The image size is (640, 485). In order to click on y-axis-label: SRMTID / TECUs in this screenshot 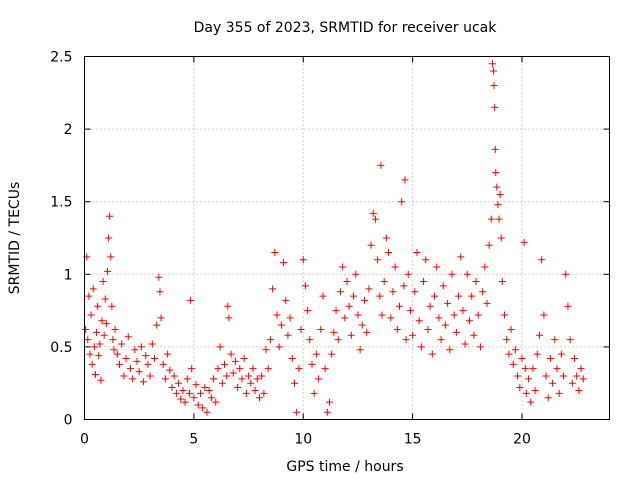, I will do `click(15, 238)`.